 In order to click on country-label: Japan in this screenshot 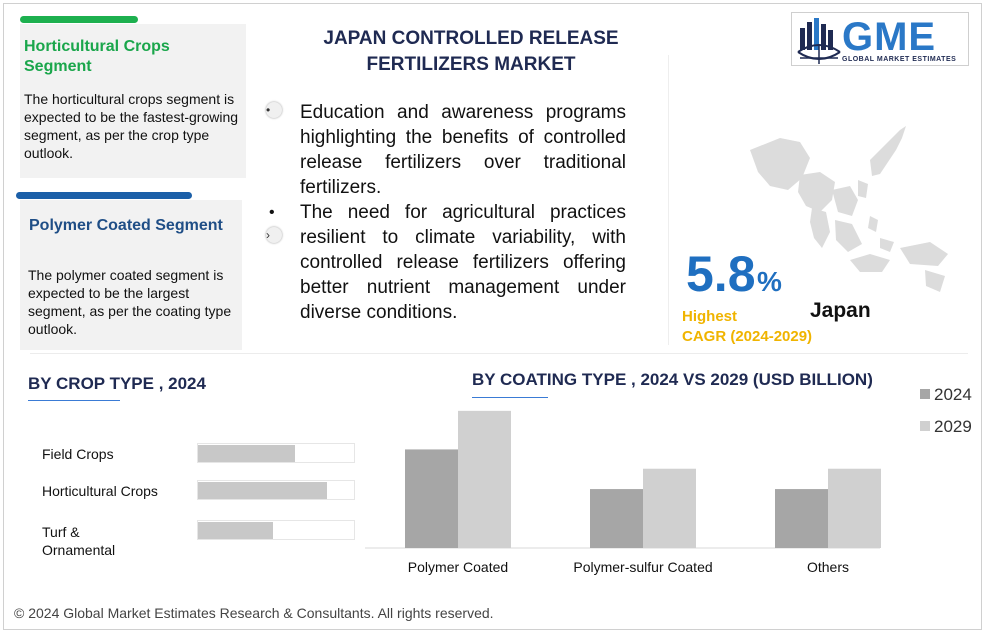, I will do `click(840, 310)`.